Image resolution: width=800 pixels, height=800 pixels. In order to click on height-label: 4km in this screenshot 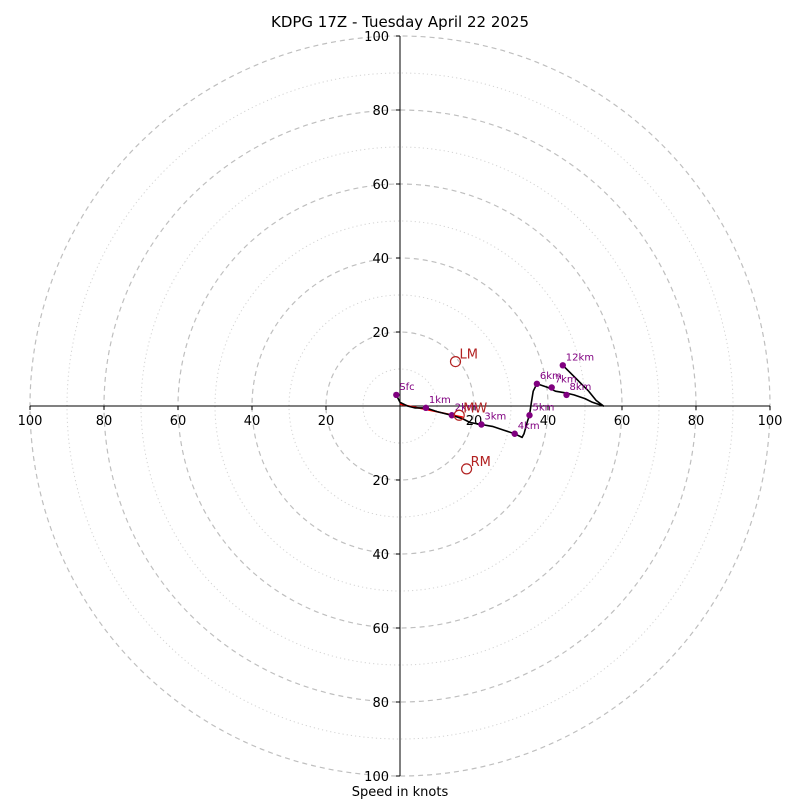, I will do `click(529, 426)`.